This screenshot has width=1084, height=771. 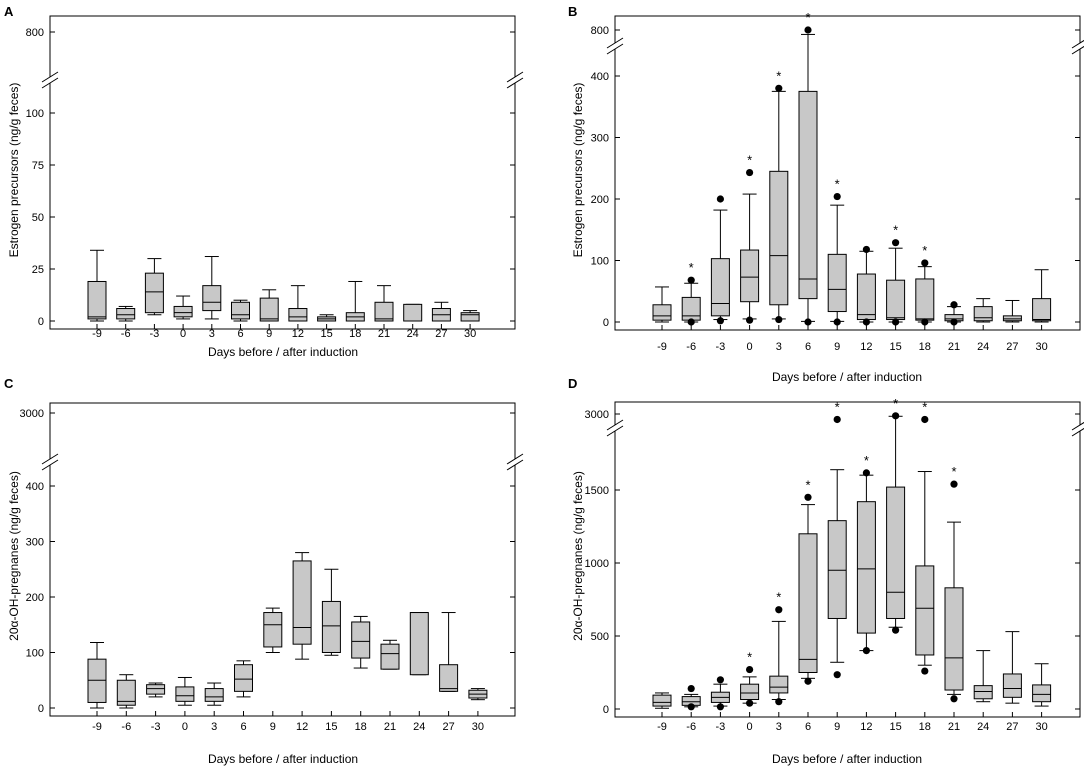 What do you see at coordinates (1012, 347) in the screenshot?
I see `x-tick-label: 27` at bounding box center [1012, 347].